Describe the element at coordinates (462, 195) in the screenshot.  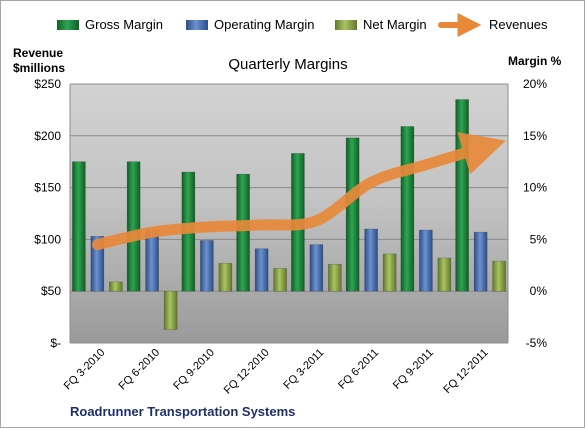
I see `bar-gross-margin-fq-12-2011` at that location.